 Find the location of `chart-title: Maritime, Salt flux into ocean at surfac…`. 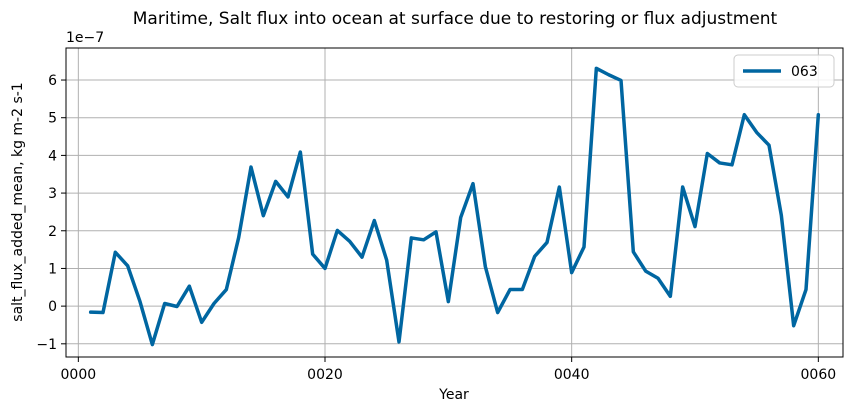

chart-title: Maritime, Salt flux into ocean at surfac… is located at coordinates (455, 19).